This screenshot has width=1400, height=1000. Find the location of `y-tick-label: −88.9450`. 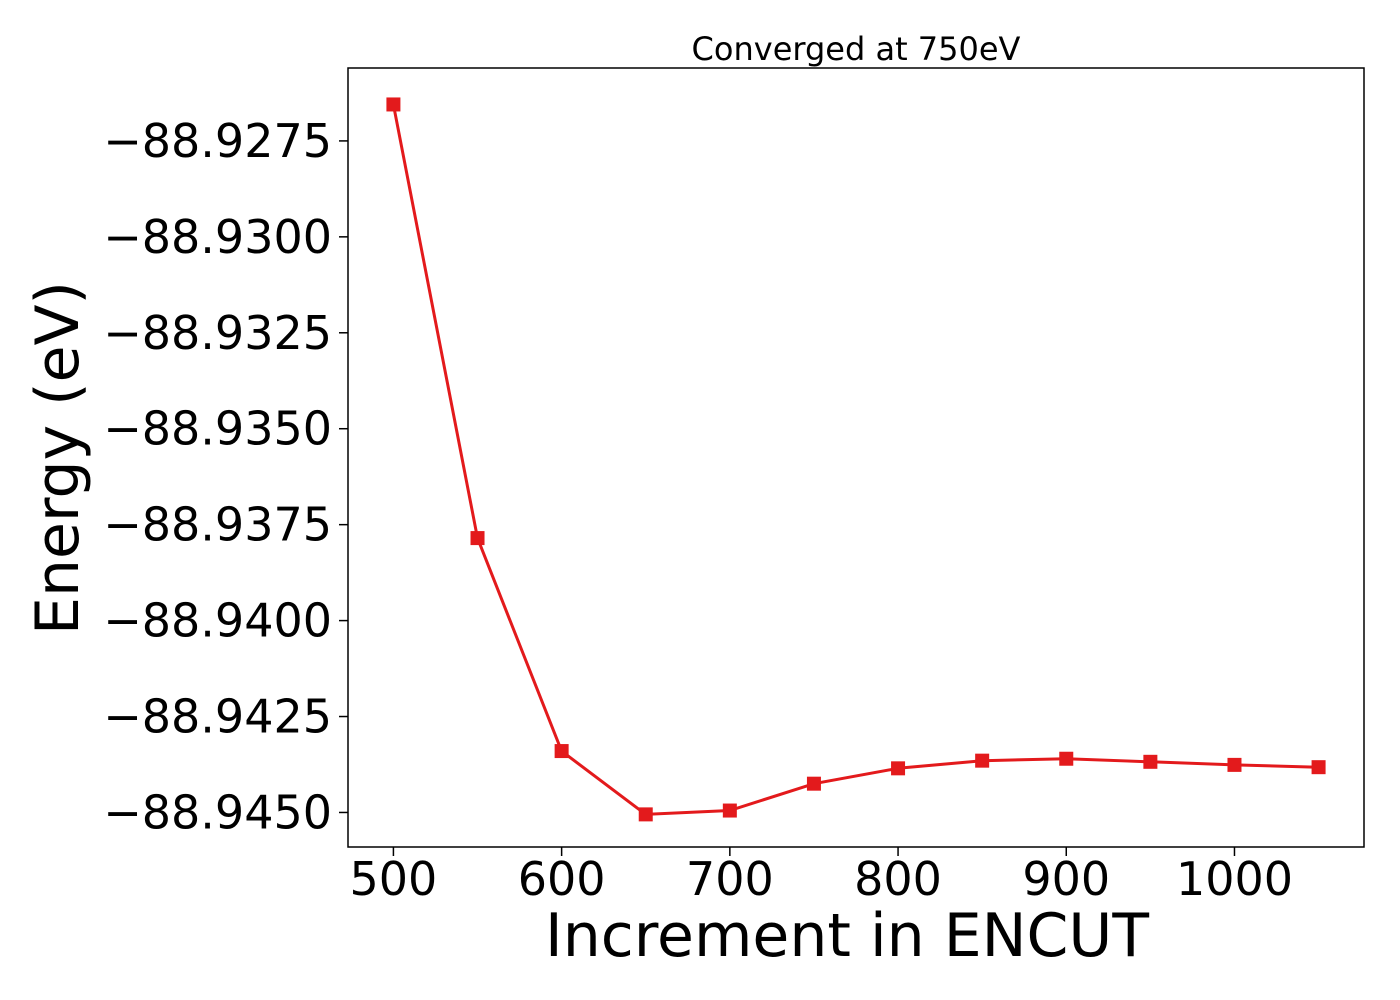

y-tick-label: −88.9450 is located at coordinates (217, 812).